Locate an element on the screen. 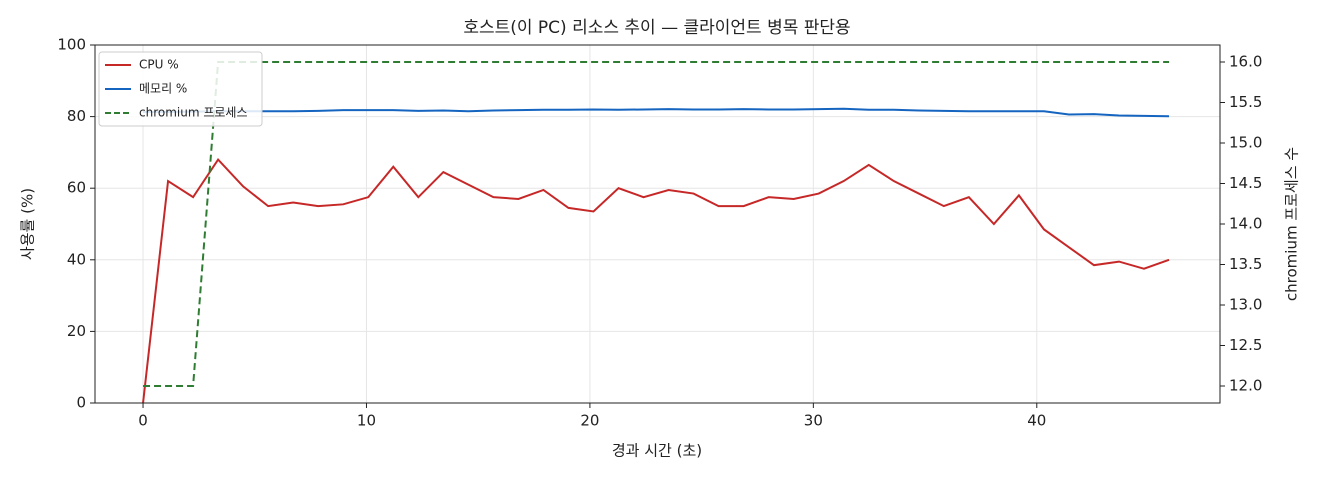 This screenshot has height=480, width=1320. y2-tick-label: 13.0 is located at coordinates (1245, 304).